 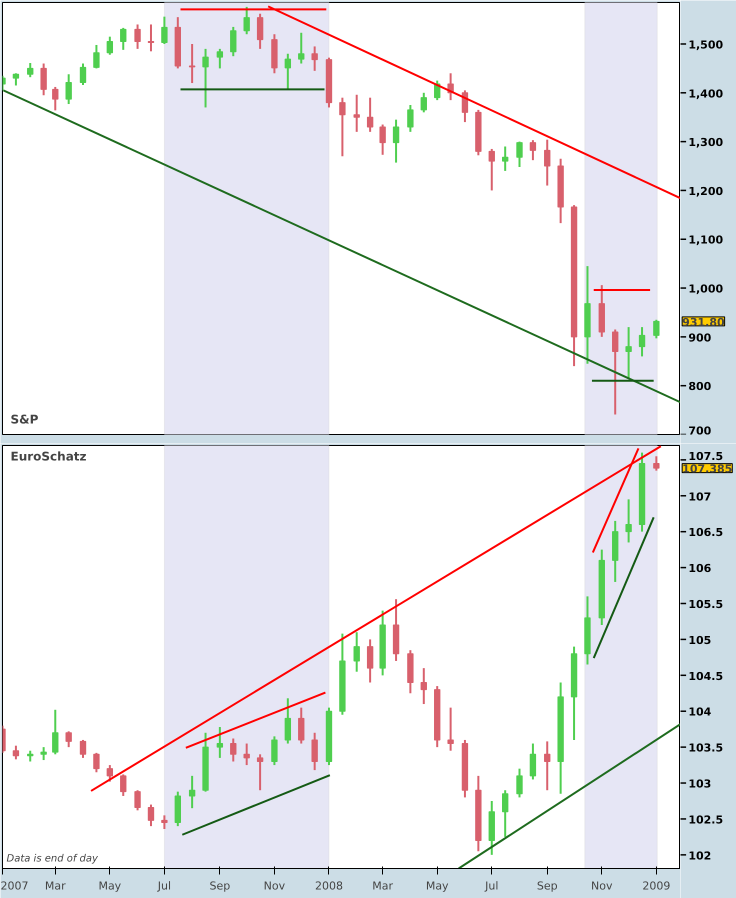 I want to click on y-tick-label: 104.5, so click(x=706, y=676).